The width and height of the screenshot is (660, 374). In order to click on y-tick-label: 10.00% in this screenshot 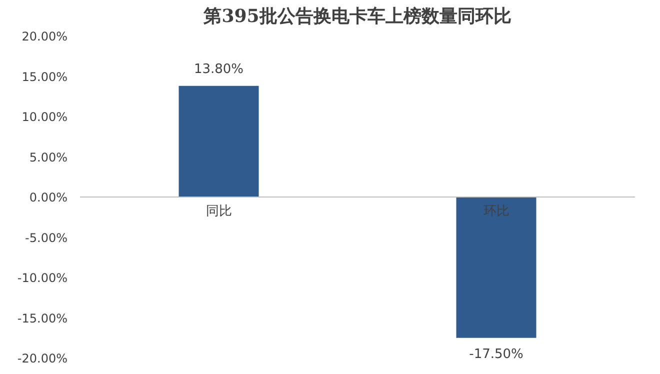, I will do `click(45, 117)`.